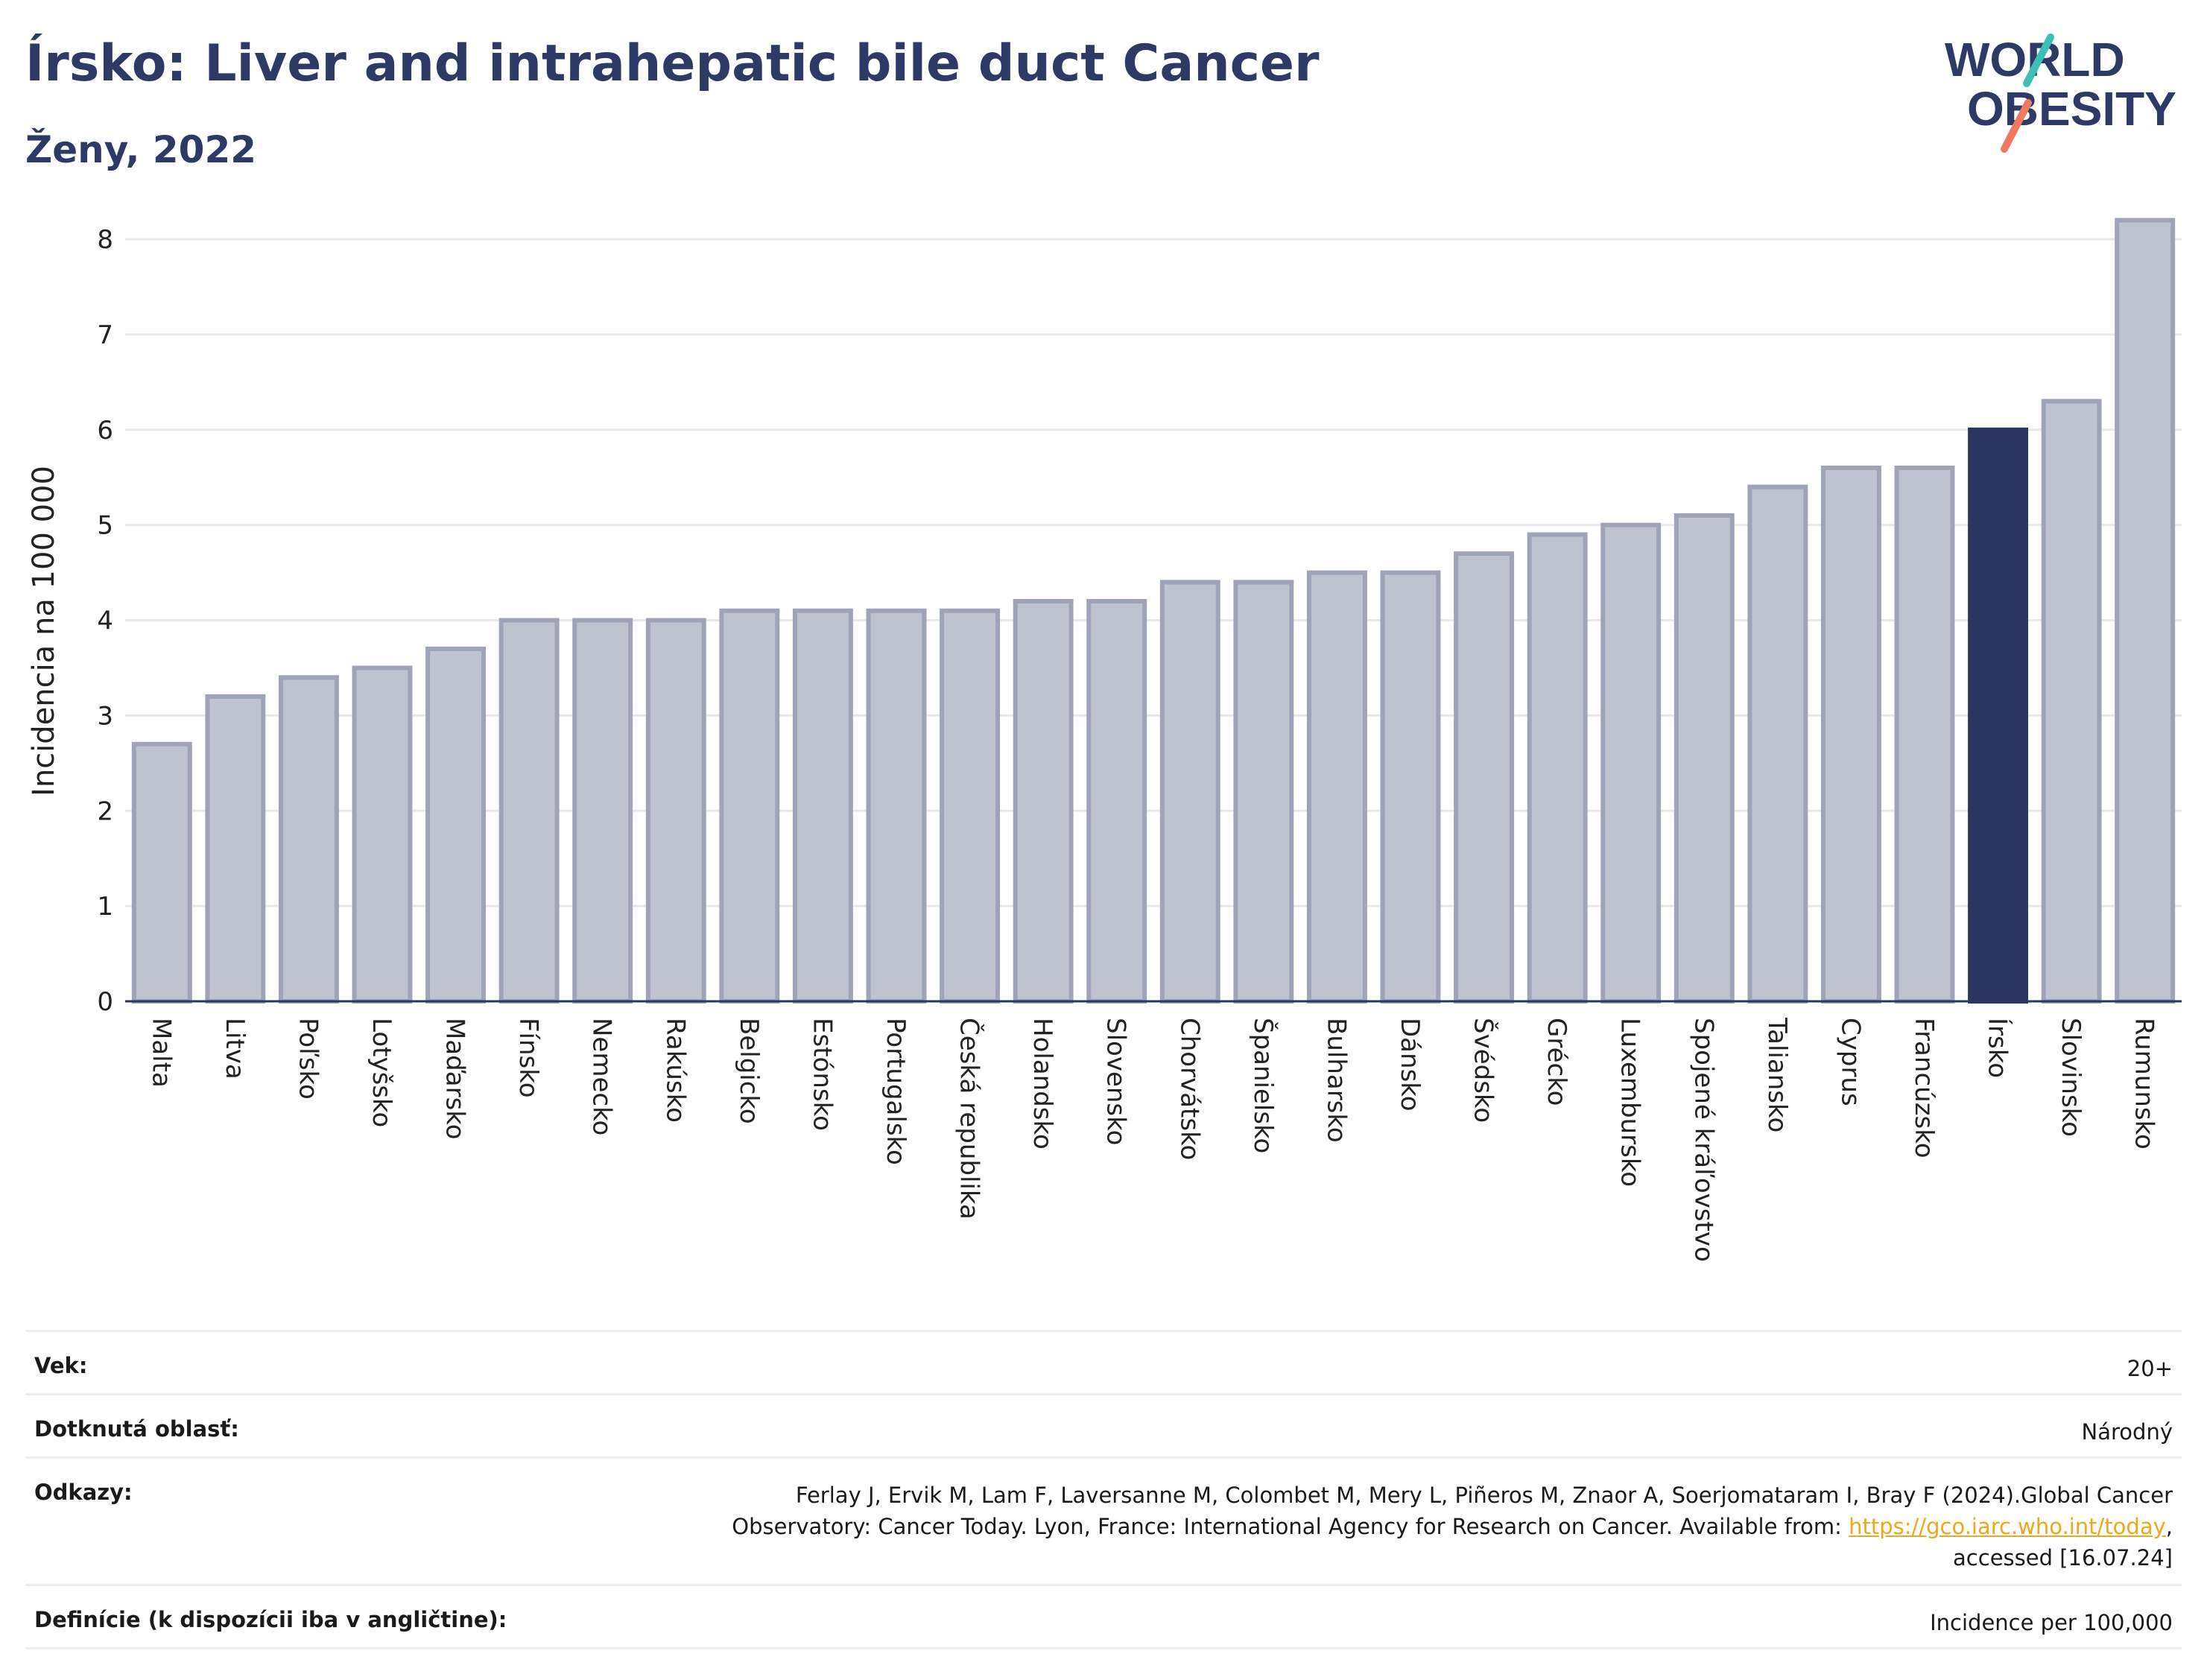 This screenshot has width=2204, height=1680. Describe the element at coordinates (1630, 1102) in the screenshot. I see `x-tick-label: Luxembursko` at that location.